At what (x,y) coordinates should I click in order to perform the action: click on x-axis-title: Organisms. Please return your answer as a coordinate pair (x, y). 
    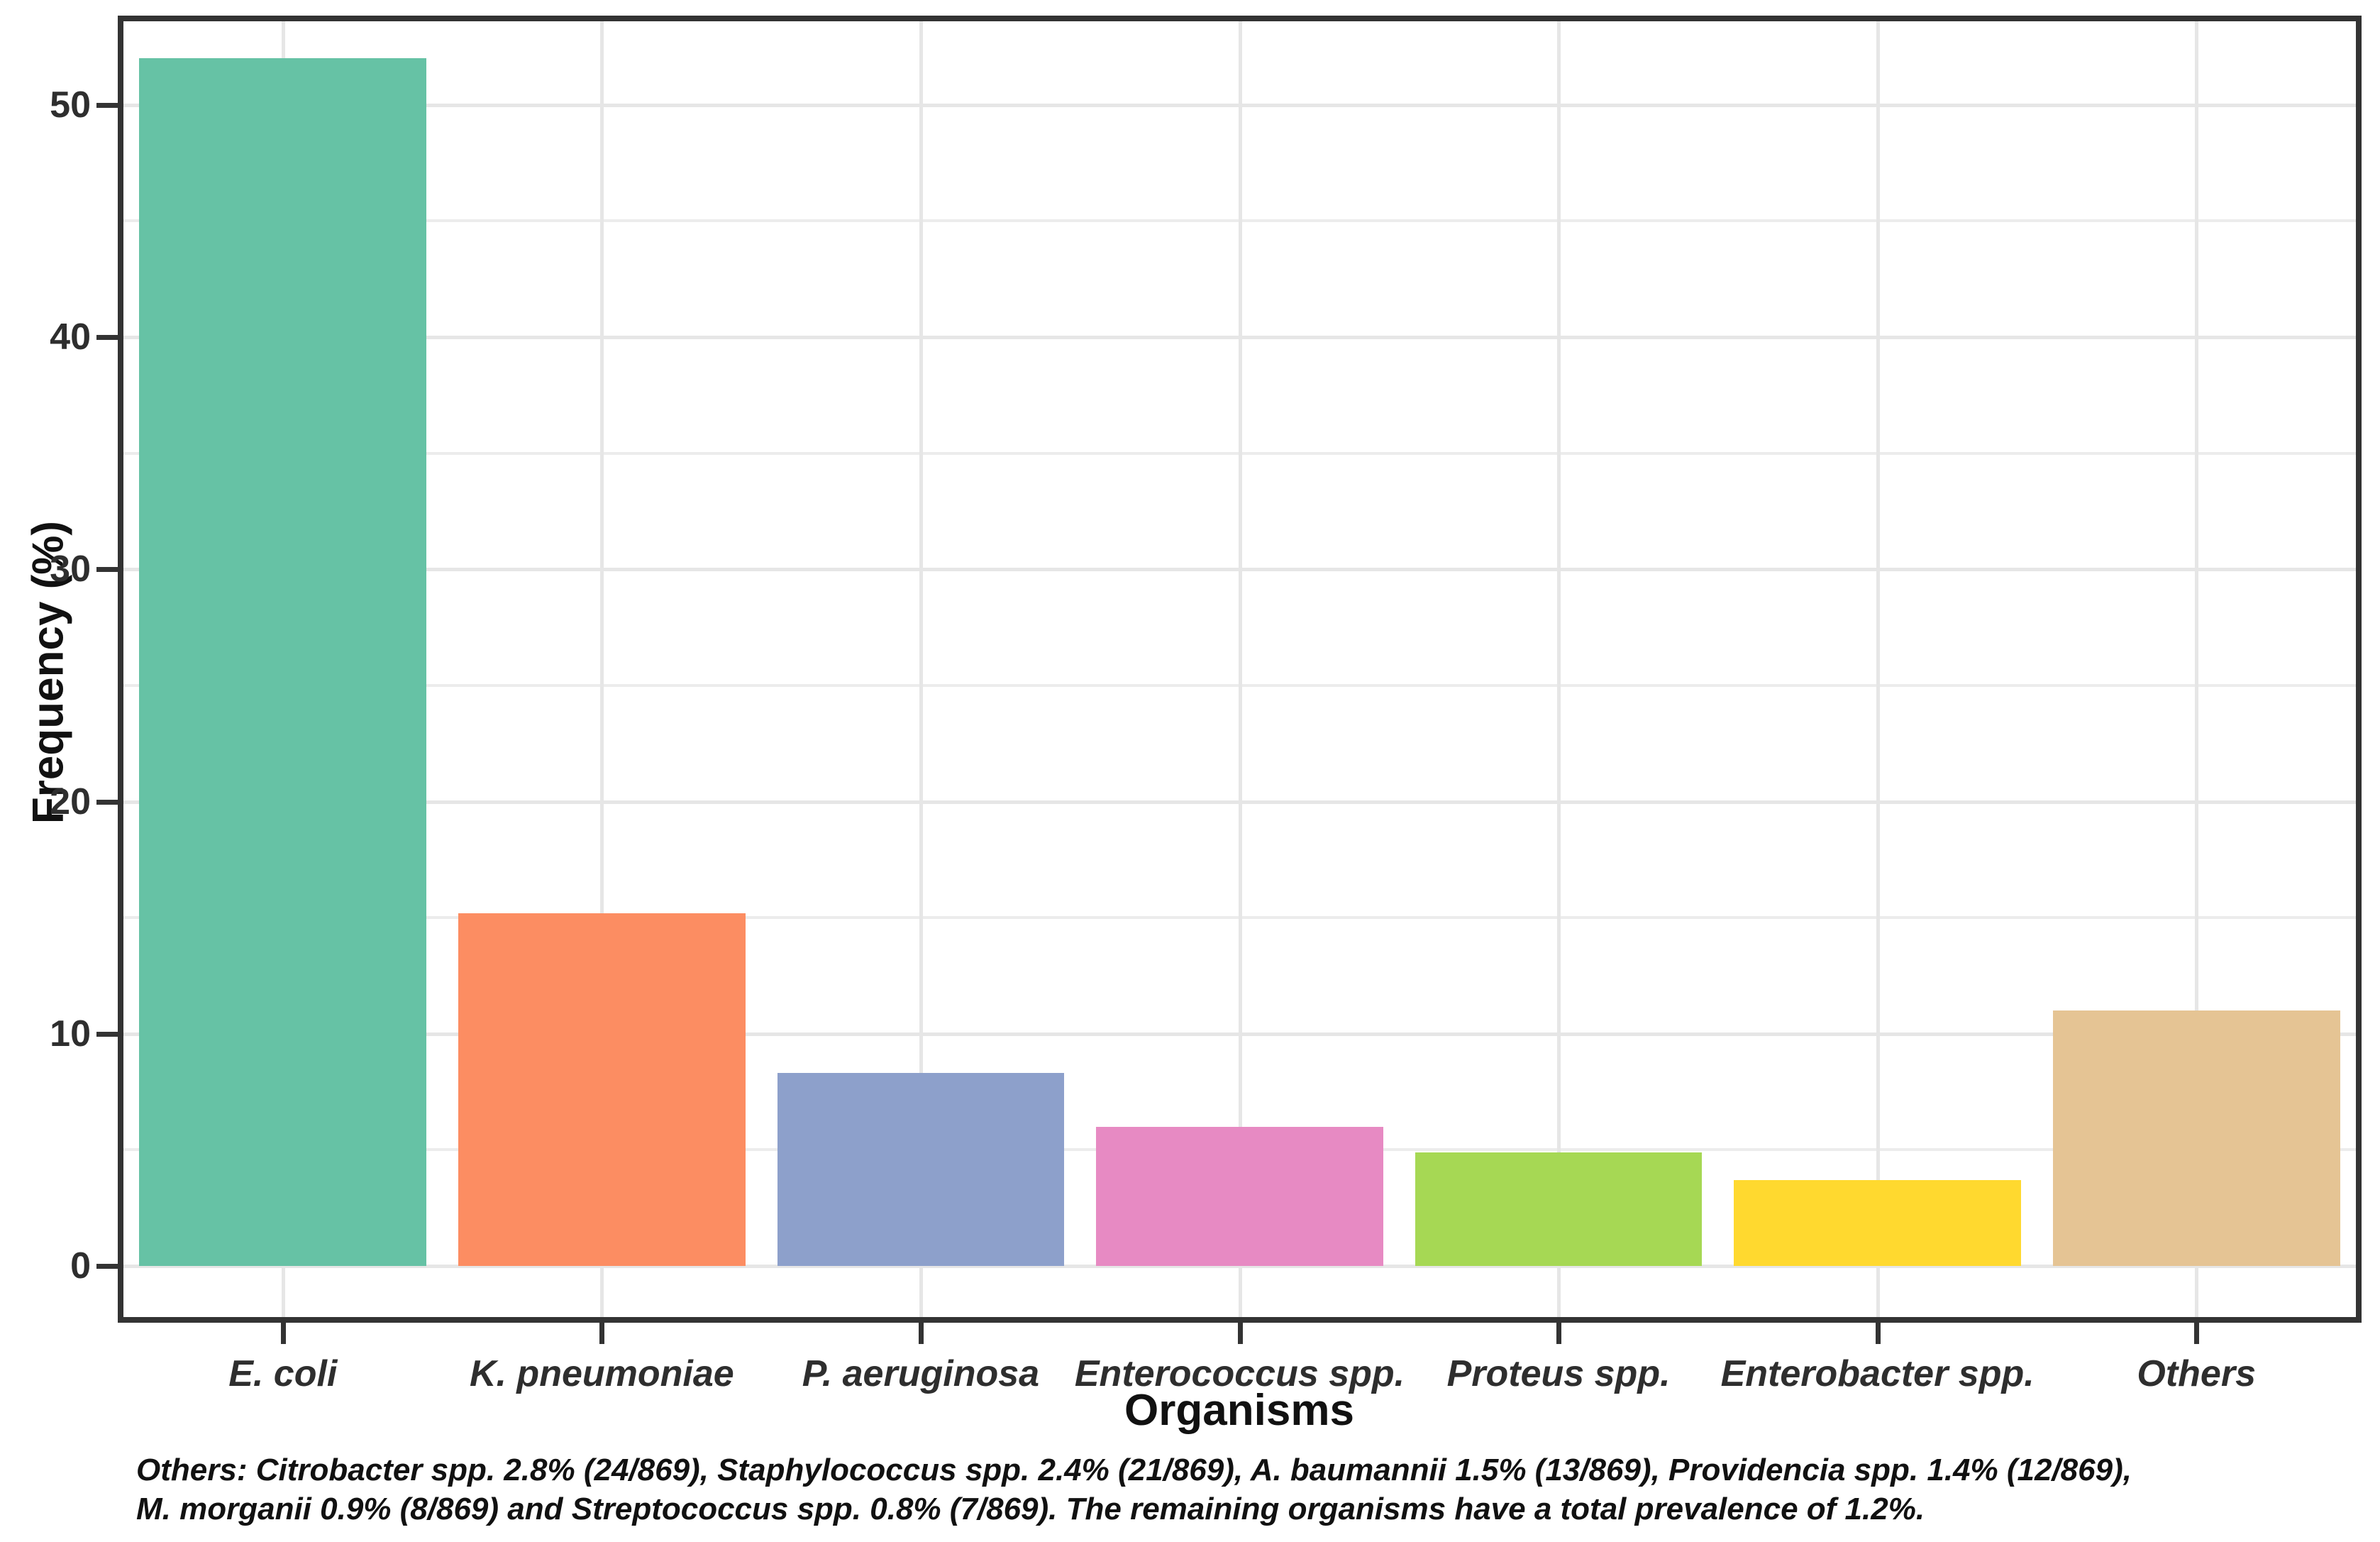
    Looking at the image, I should click on (1239, 1410).